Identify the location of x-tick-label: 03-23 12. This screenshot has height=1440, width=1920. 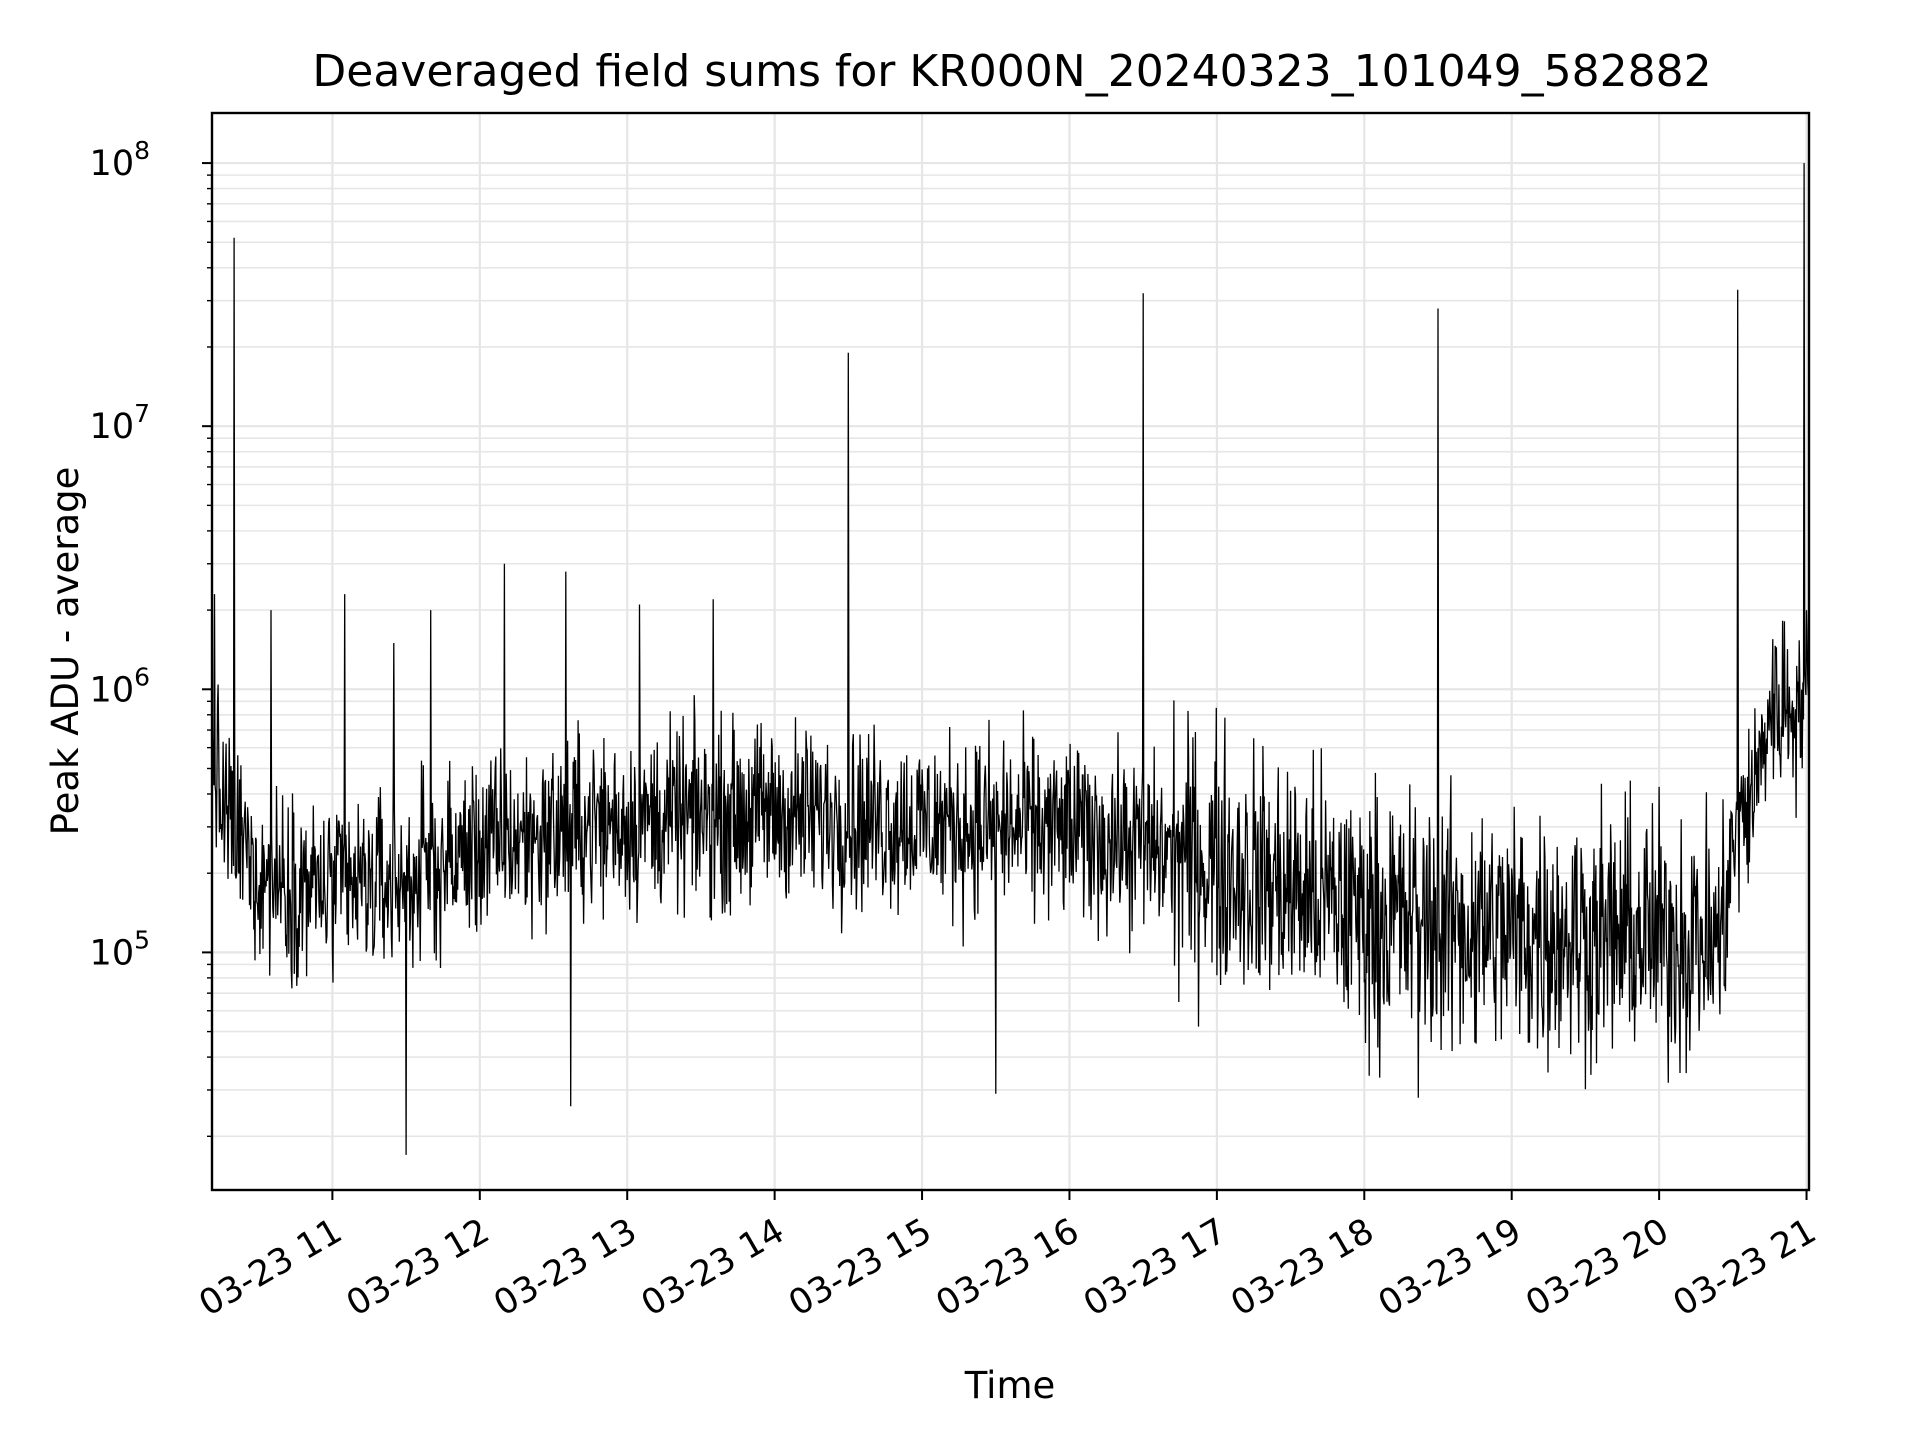
(418, 1267).